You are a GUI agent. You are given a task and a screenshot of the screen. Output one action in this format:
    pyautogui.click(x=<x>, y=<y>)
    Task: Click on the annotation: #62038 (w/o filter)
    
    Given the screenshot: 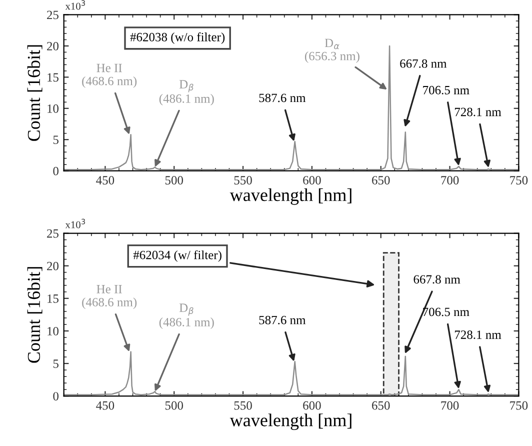 What is the action you would take?
    pyautogui.click(x=177, y=38)
    